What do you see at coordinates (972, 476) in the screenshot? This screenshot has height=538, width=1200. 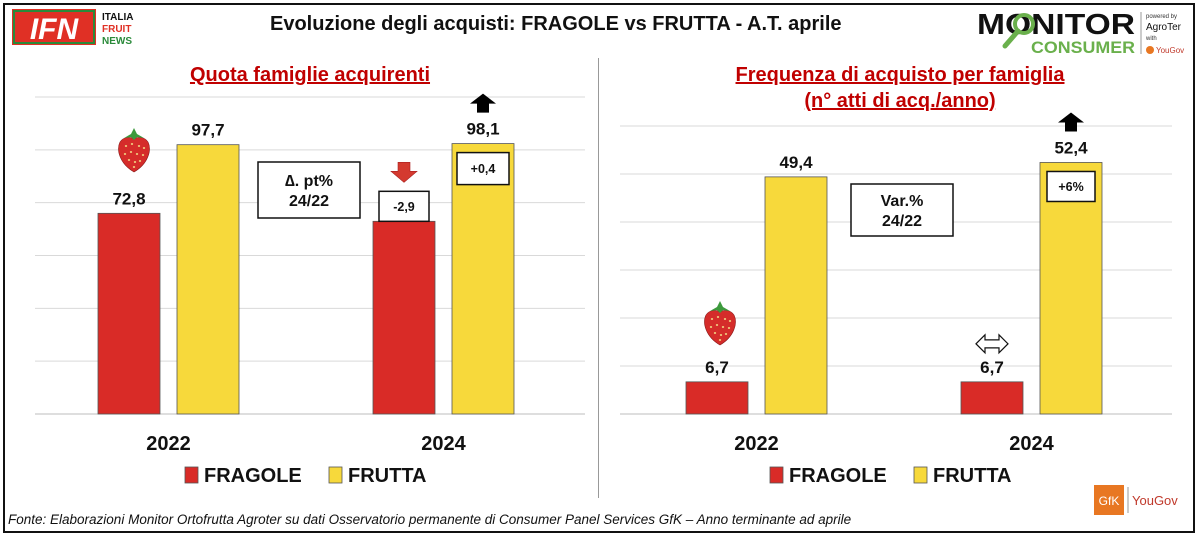 I see `chart2-legend-label-frutta: FRUTTA` at bounding box center [972, 476].